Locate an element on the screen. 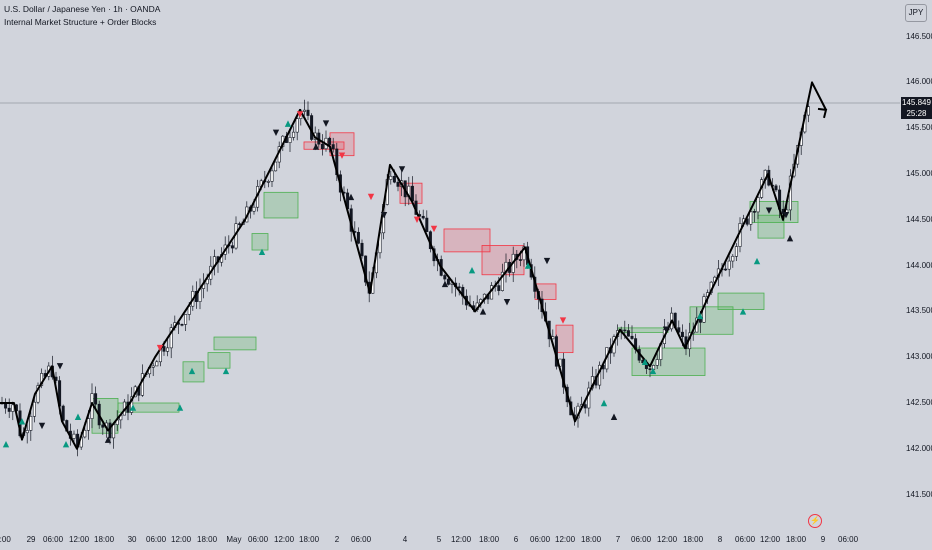  symbol-title: U.S. Dollar / Japanese Yen · 1h · OANDA is located at coordinates (82, 9).